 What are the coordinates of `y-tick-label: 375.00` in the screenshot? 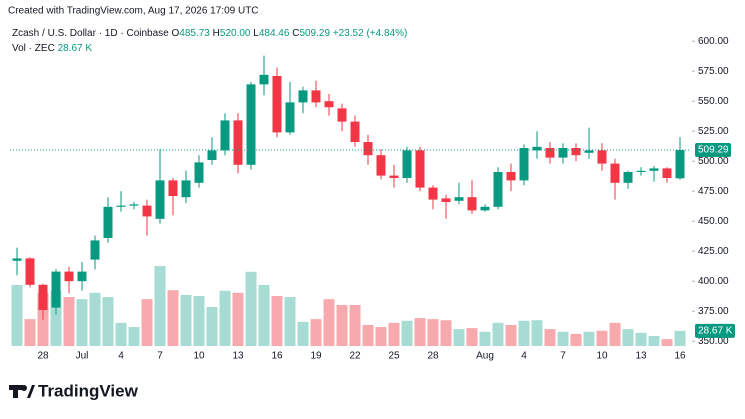 It's located at (713, 311).